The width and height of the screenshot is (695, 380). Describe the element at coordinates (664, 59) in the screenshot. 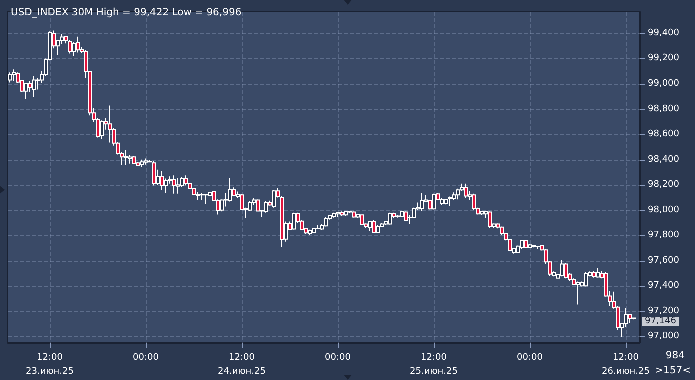

I see `y-tick-label: 99,200` at that location.